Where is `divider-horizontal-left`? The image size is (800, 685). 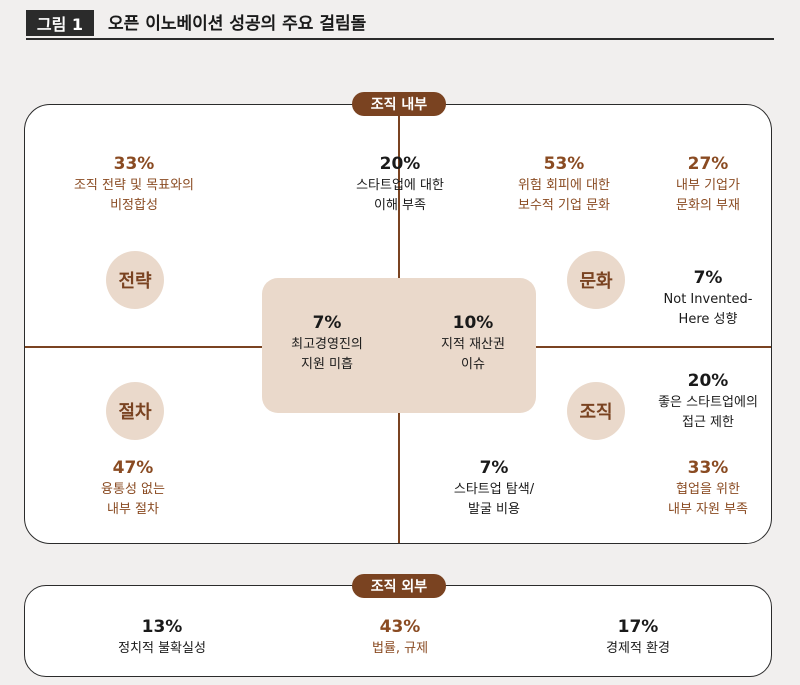
divider-horizontal-left is located at coordinates (143, 347).